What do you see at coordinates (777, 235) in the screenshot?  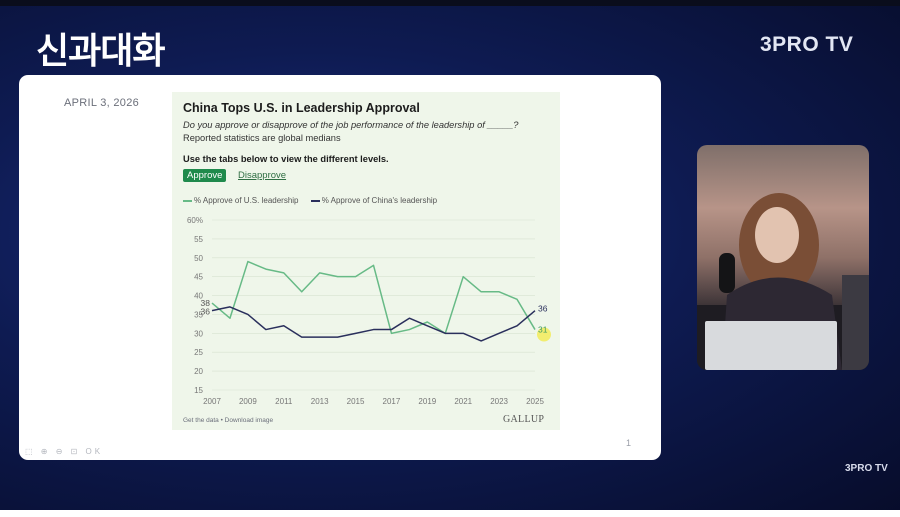 I see `presenter-face` at bounding box center [777, 235].